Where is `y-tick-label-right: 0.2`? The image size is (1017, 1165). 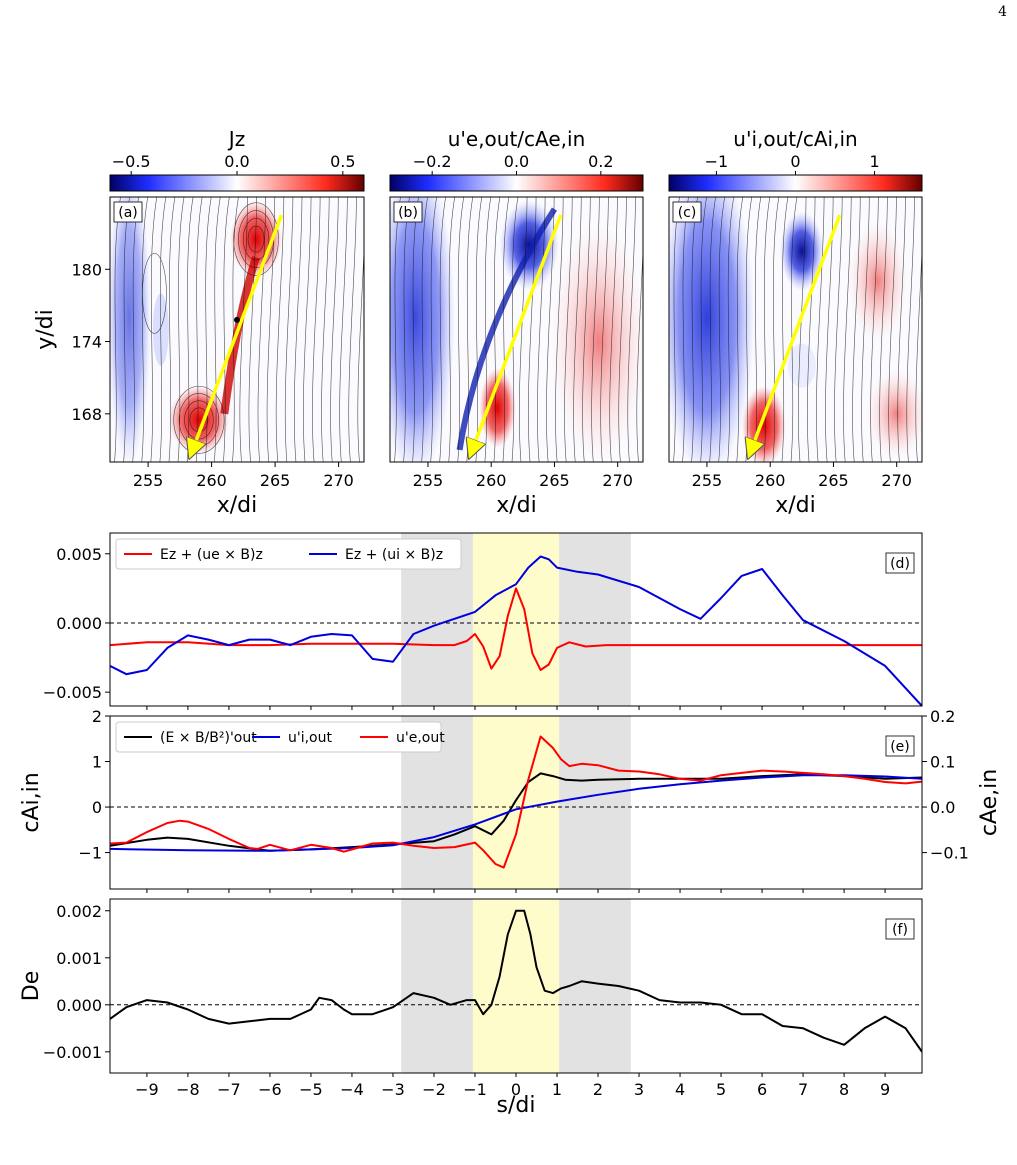 y-tick-label-right: 0.2 is located at coordinates (942, 716).